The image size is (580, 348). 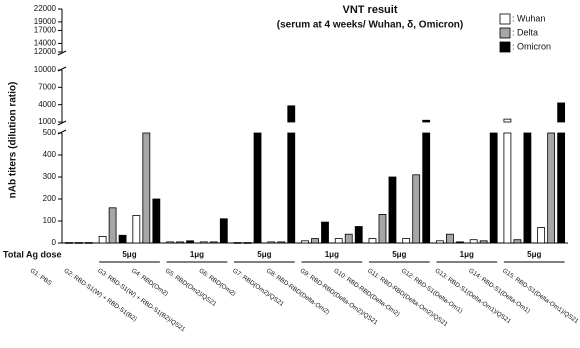 What do you see at coordinates (370, 25) in the screenshot?
I see `chart-subtitle: (serum at 4 weeks/ Wuhan, δ, Omicron)` at bounding box center [370, 25].